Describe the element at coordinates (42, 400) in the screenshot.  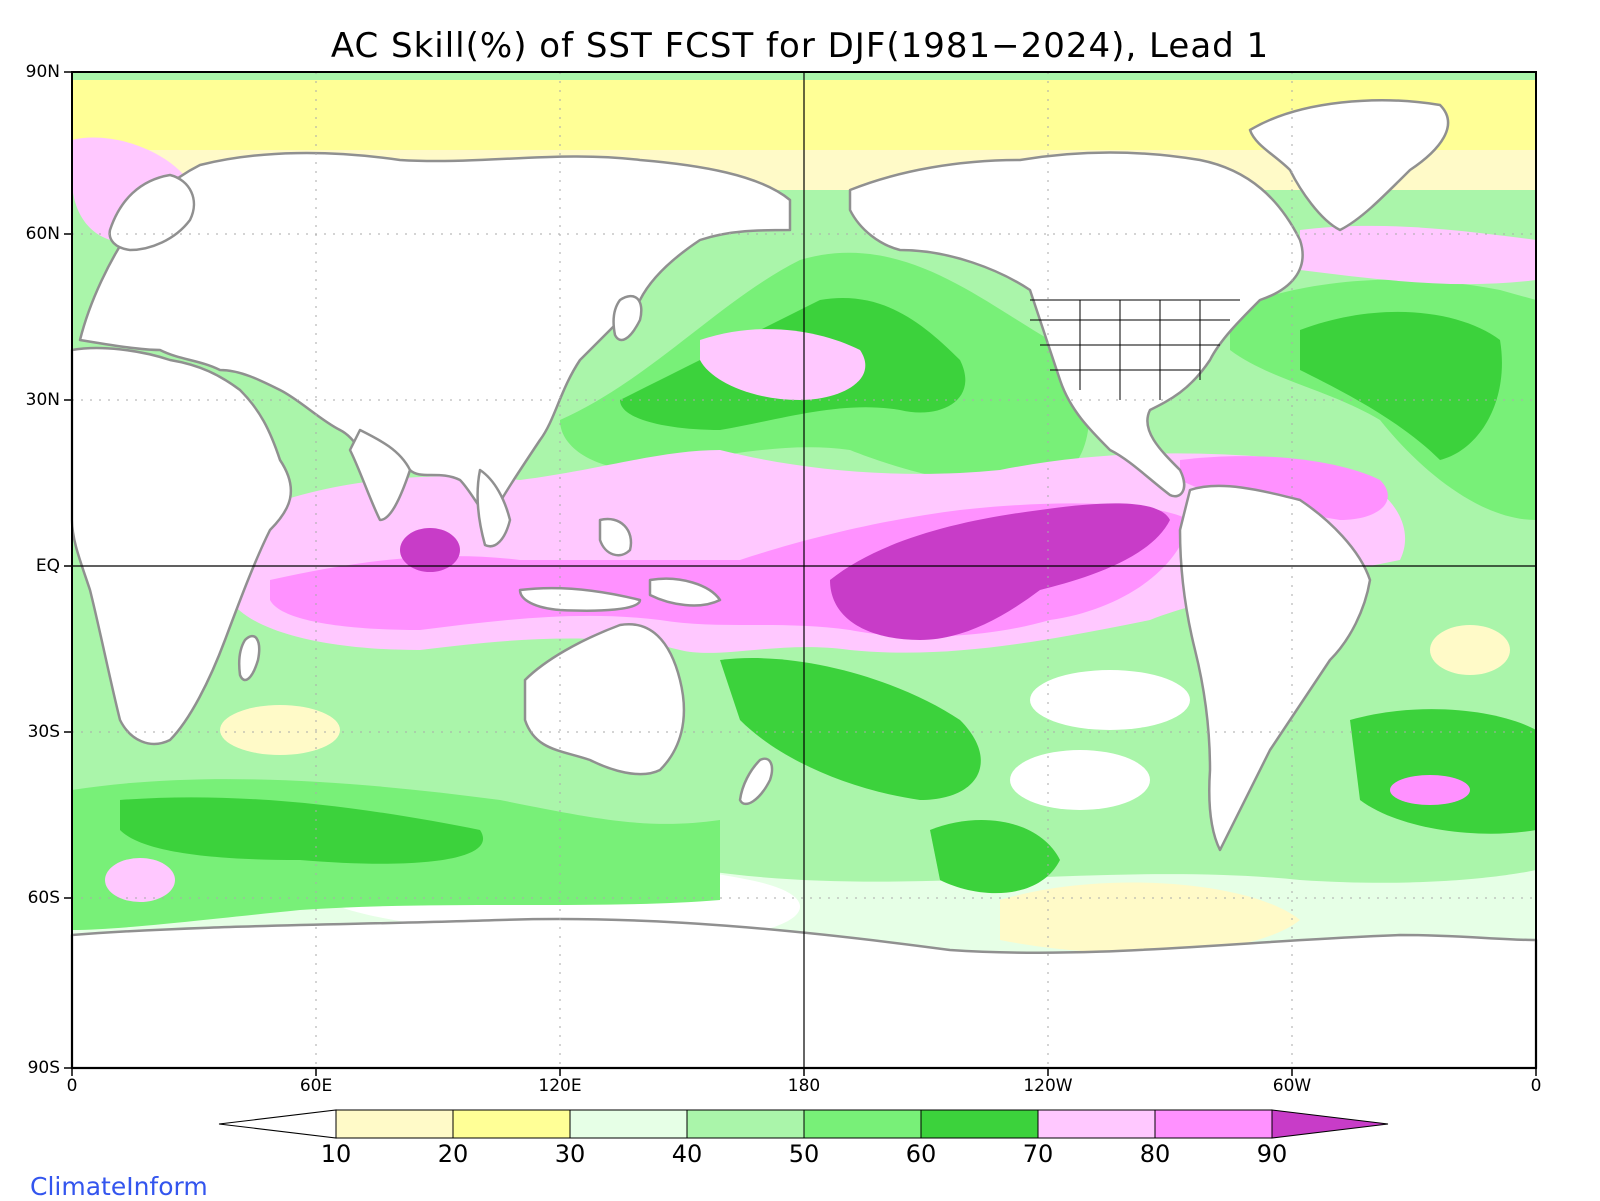
I see `lat-label-30n: 30N` at that location.